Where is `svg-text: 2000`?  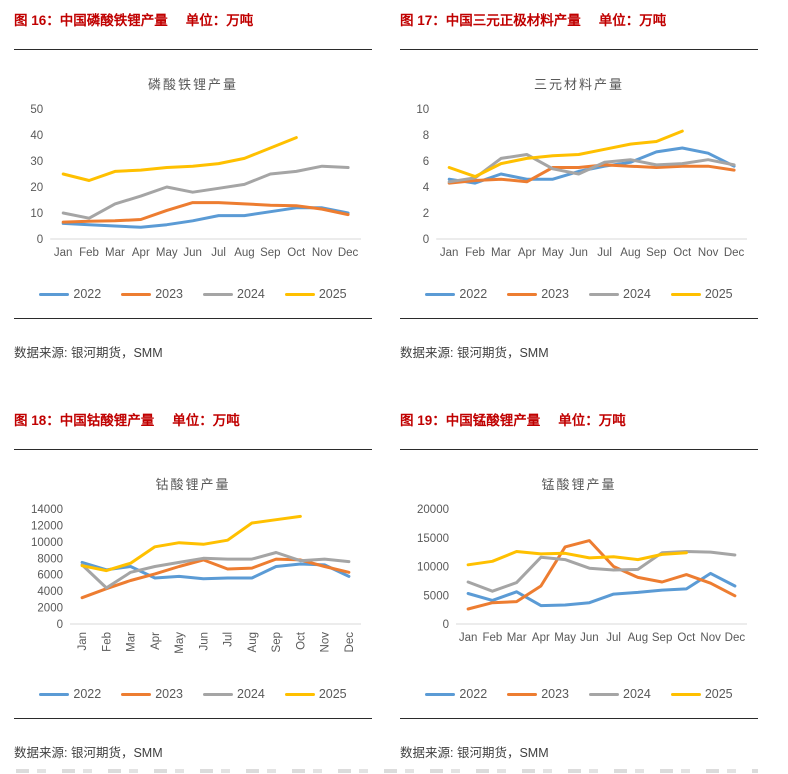
svg-text: 2000 is located at coordinates (50, 609).